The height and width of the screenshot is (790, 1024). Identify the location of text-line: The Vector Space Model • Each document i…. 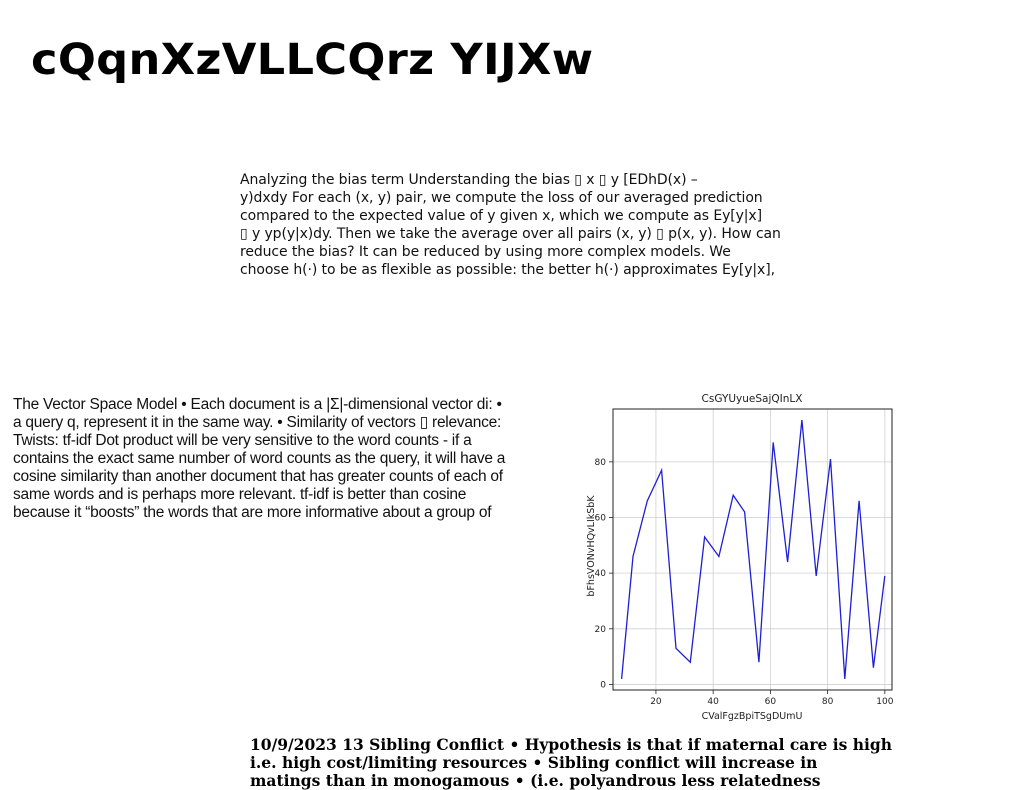
(278, 405).